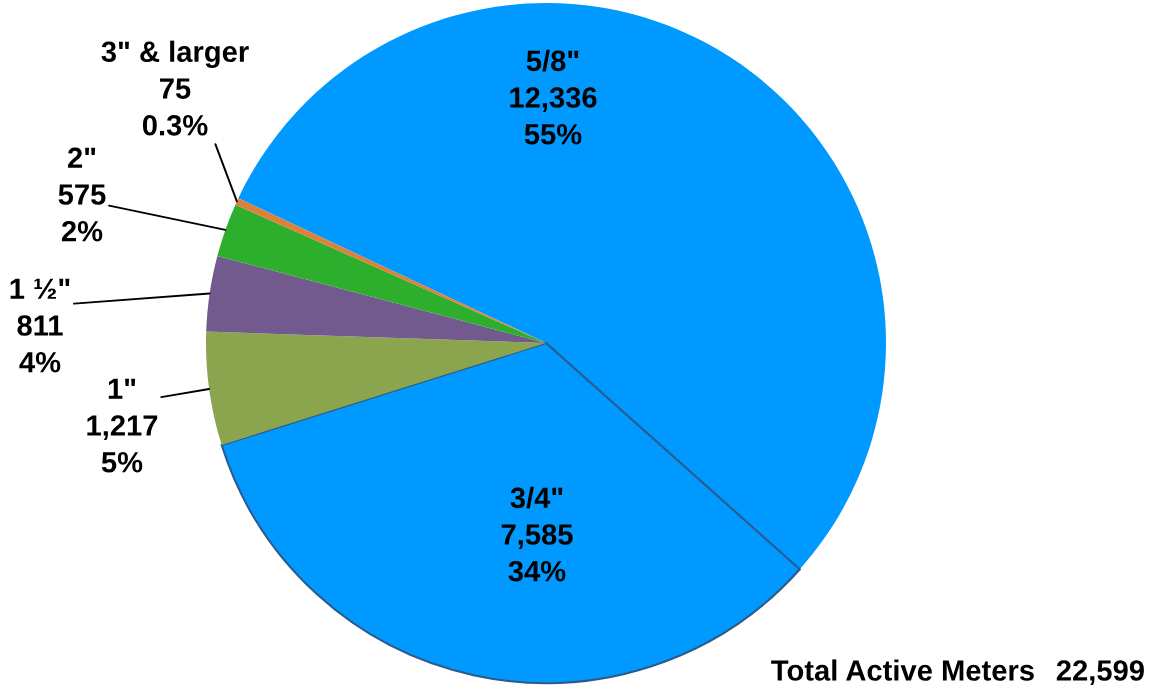  What do you see at coordinates (81, 157) in the screenshot?
I see `slice-label: 2"` at bounding box center [81, 157].